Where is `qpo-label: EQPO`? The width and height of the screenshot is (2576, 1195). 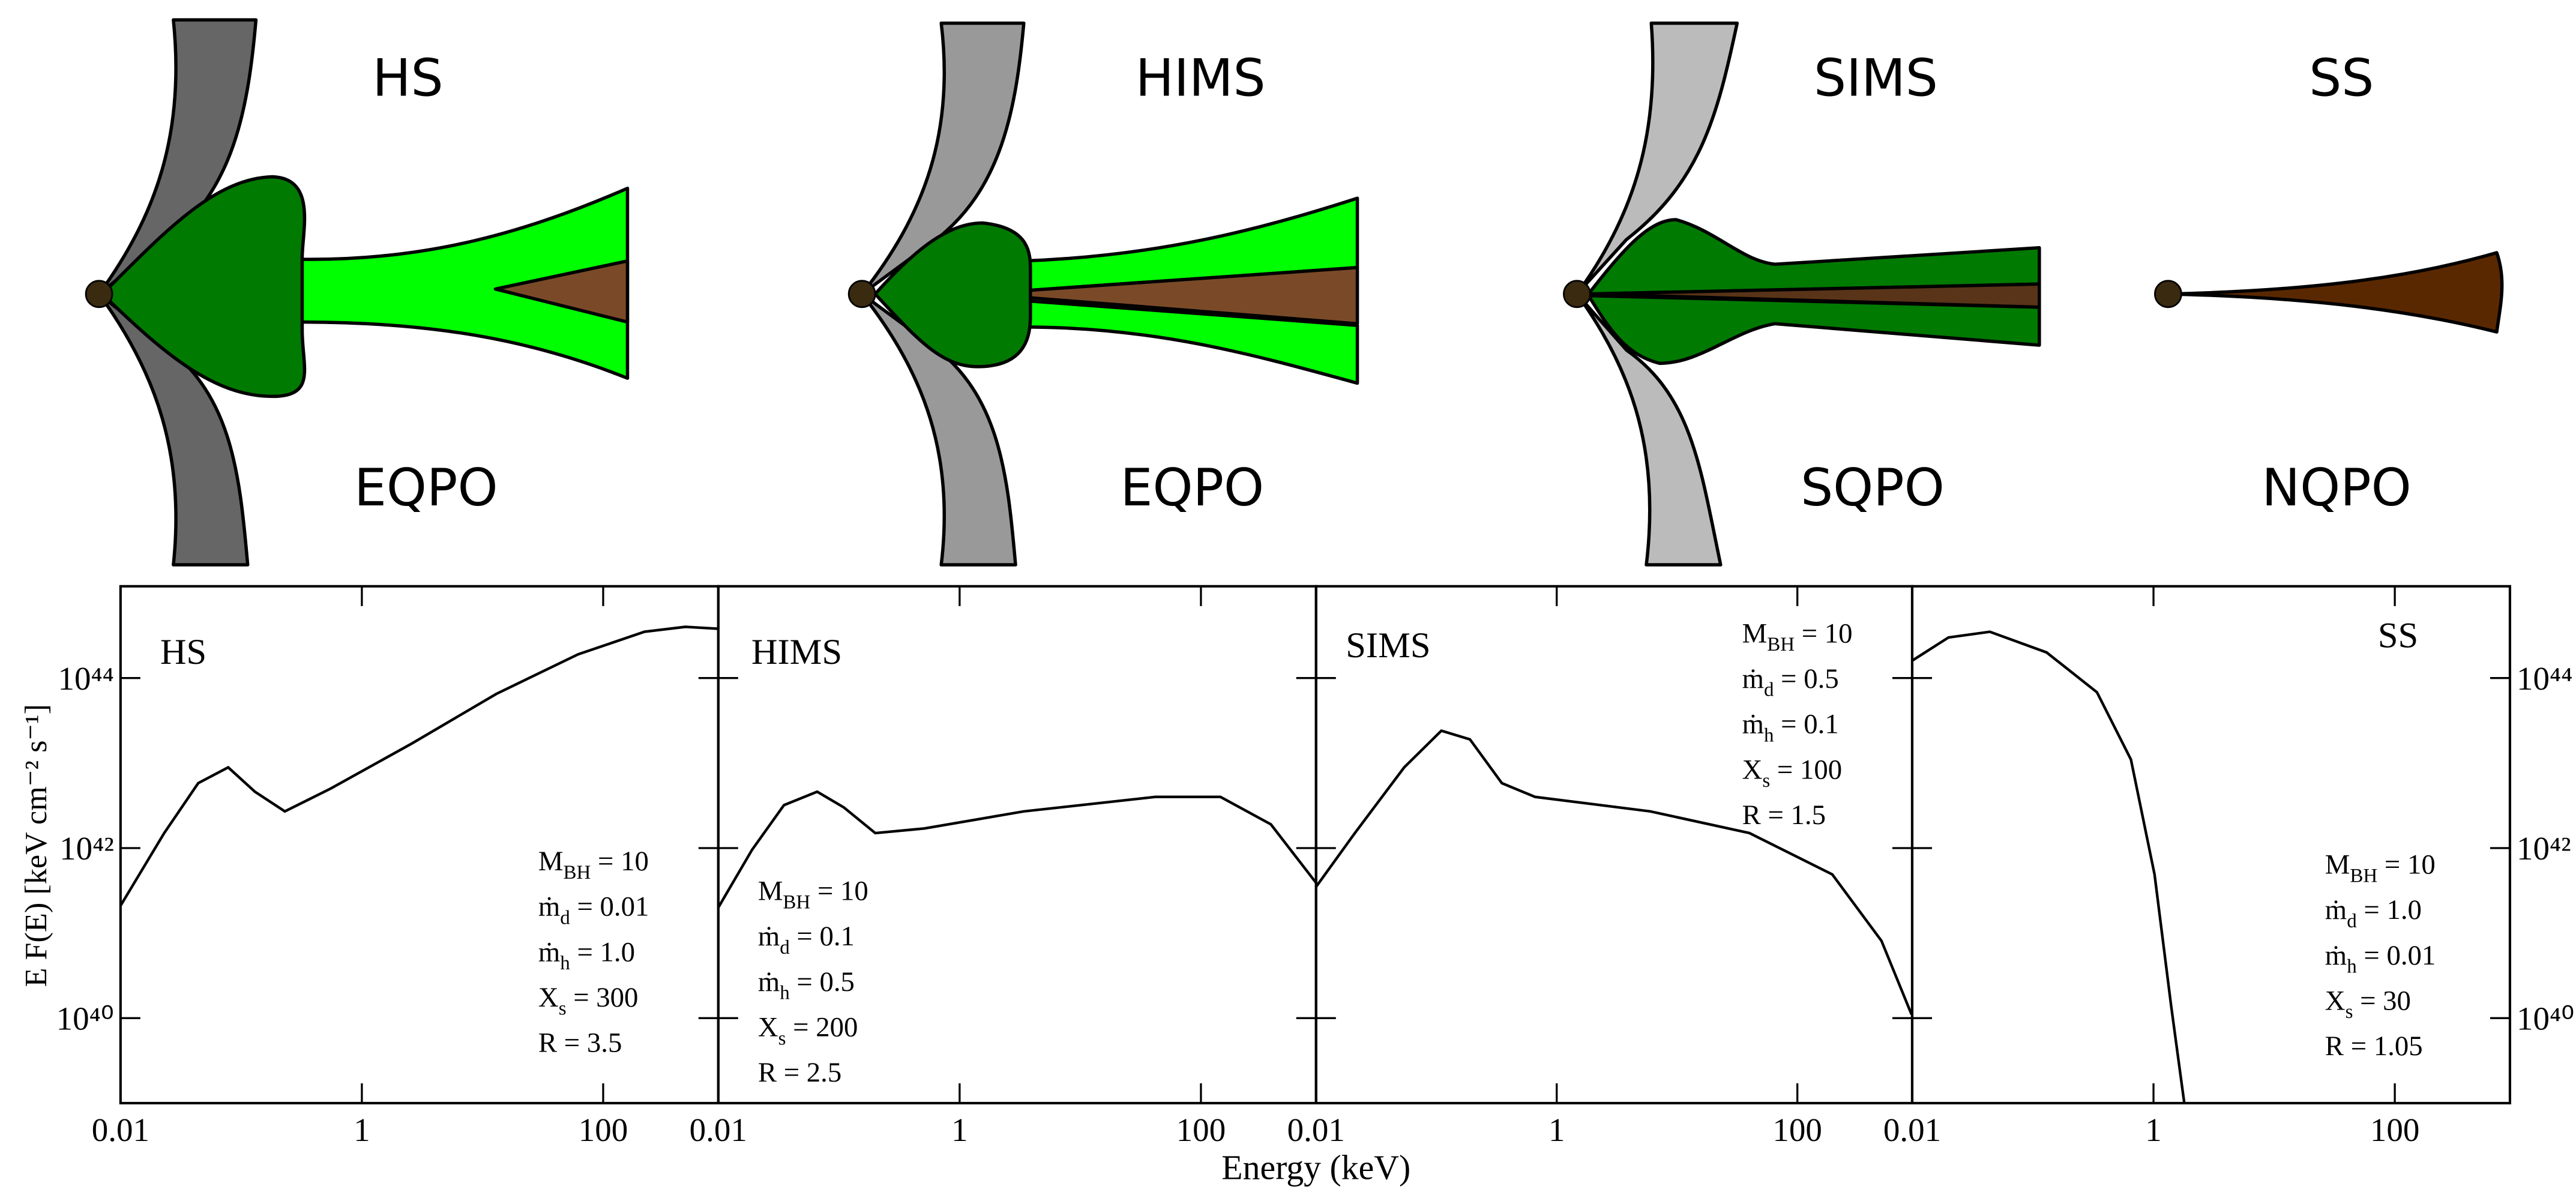 qpo-label: EQPO is located at coordinates (426, 488).